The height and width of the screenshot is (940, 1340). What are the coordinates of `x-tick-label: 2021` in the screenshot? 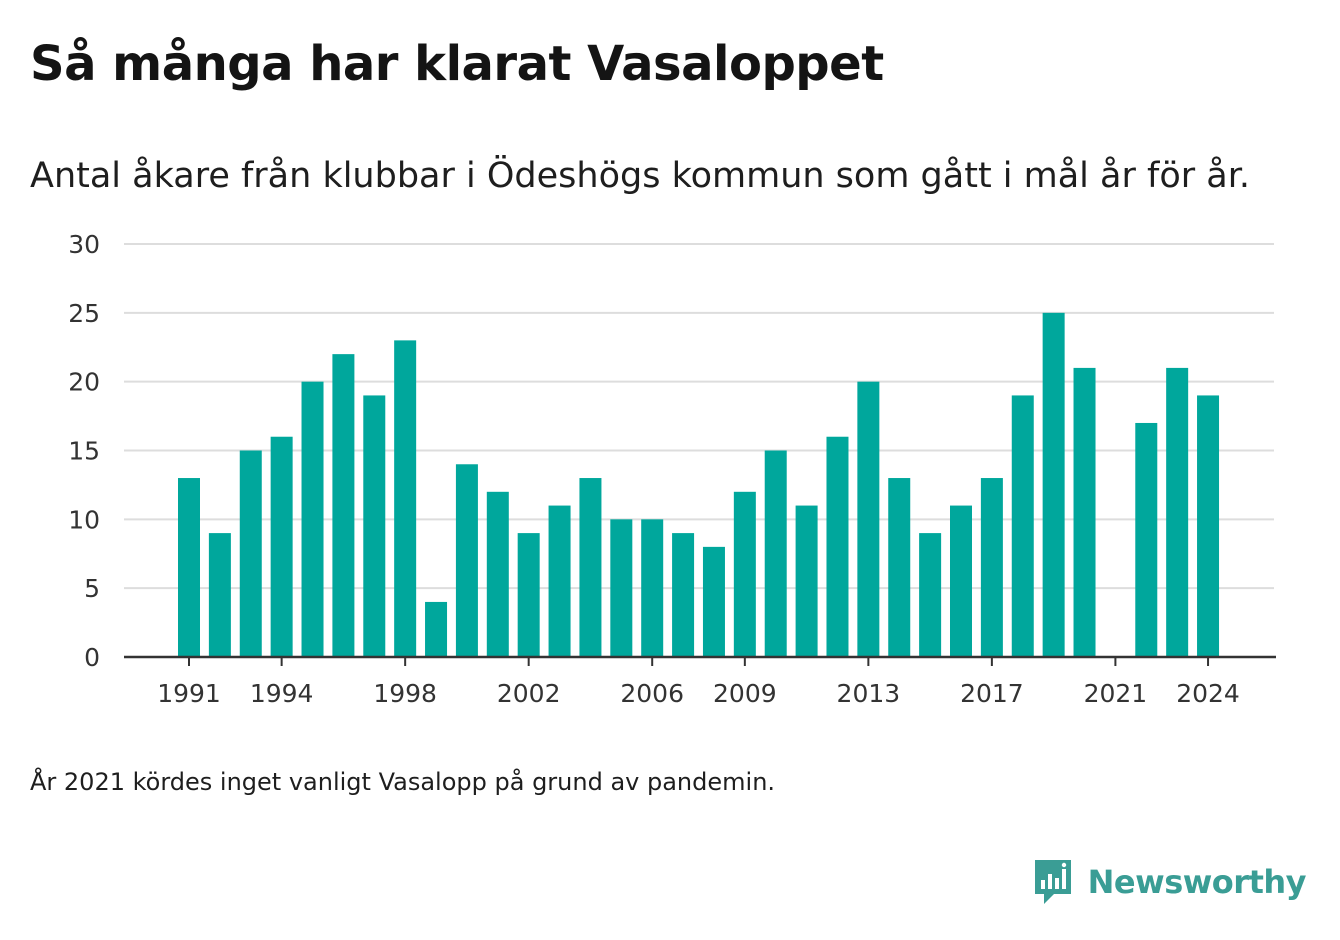 It's located at (1116, 693).